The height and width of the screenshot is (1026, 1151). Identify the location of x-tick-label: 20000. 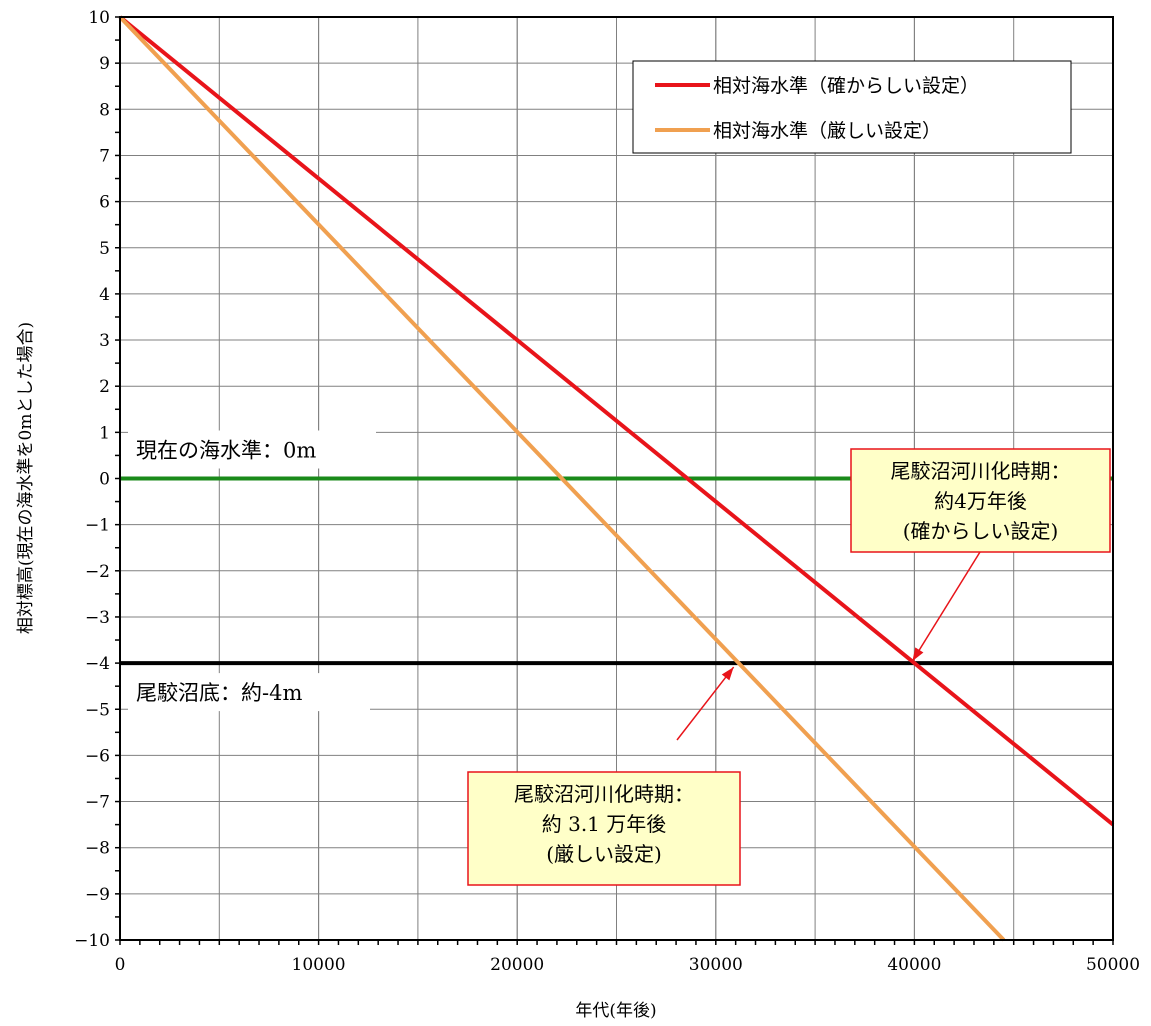
(517, 965).